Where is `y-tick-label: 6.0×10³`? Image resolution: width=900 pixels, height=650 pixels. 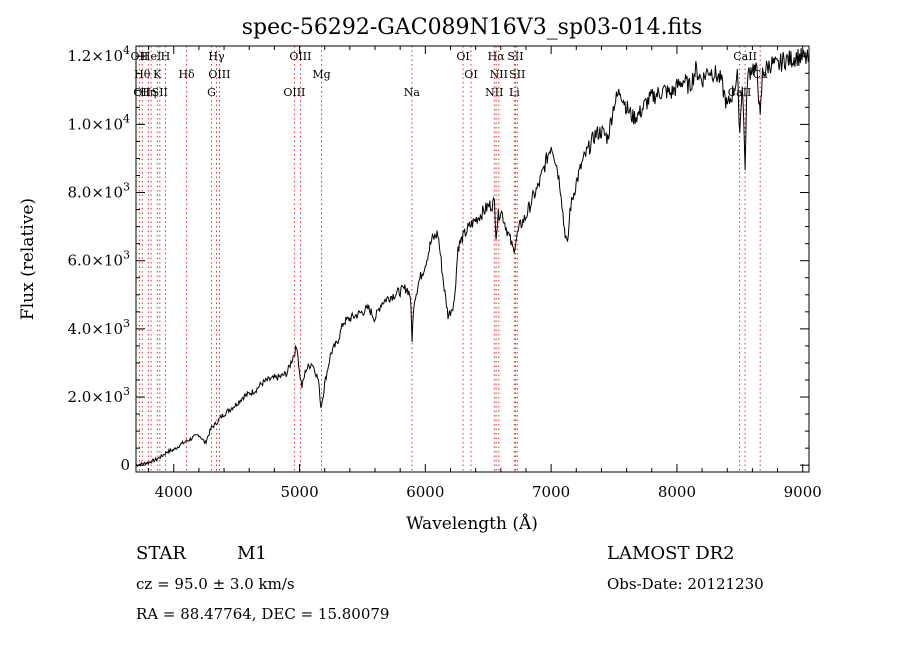 y-tick-label: 6.0×10³ is located at coordinates (98, 259).